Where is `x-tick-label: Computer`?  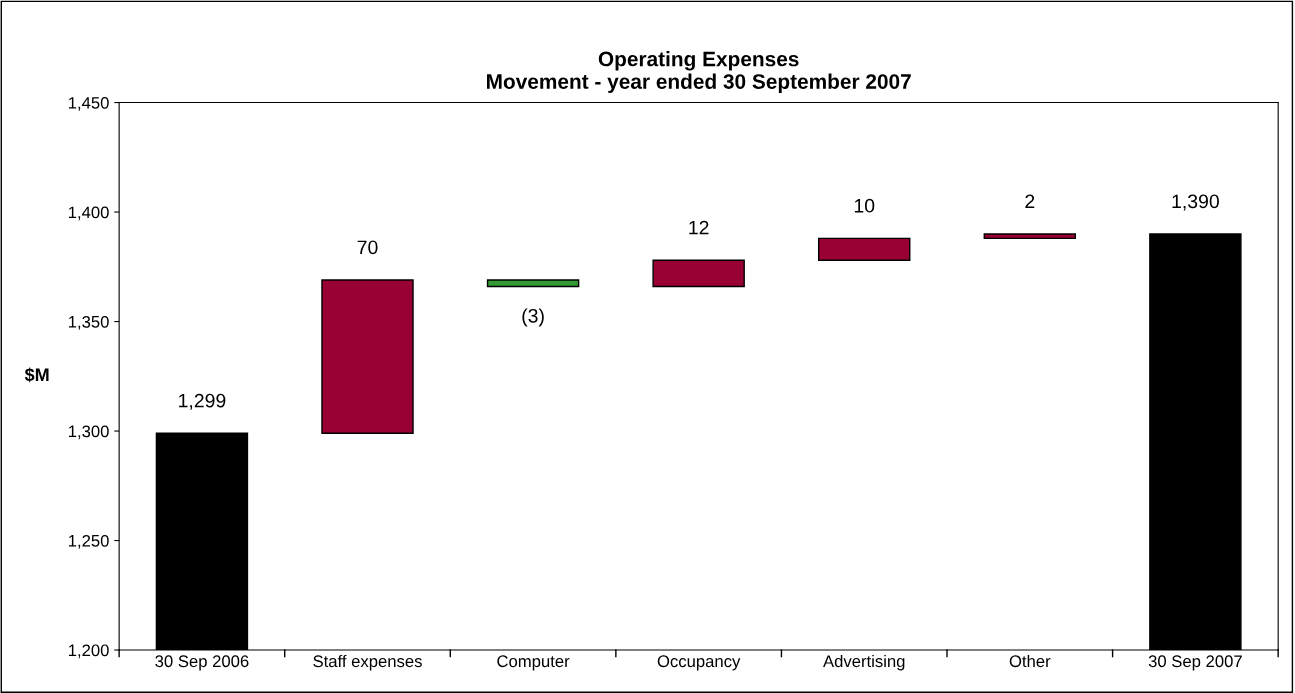
x-tick-label: Computer is located at coordinates (533, 663).